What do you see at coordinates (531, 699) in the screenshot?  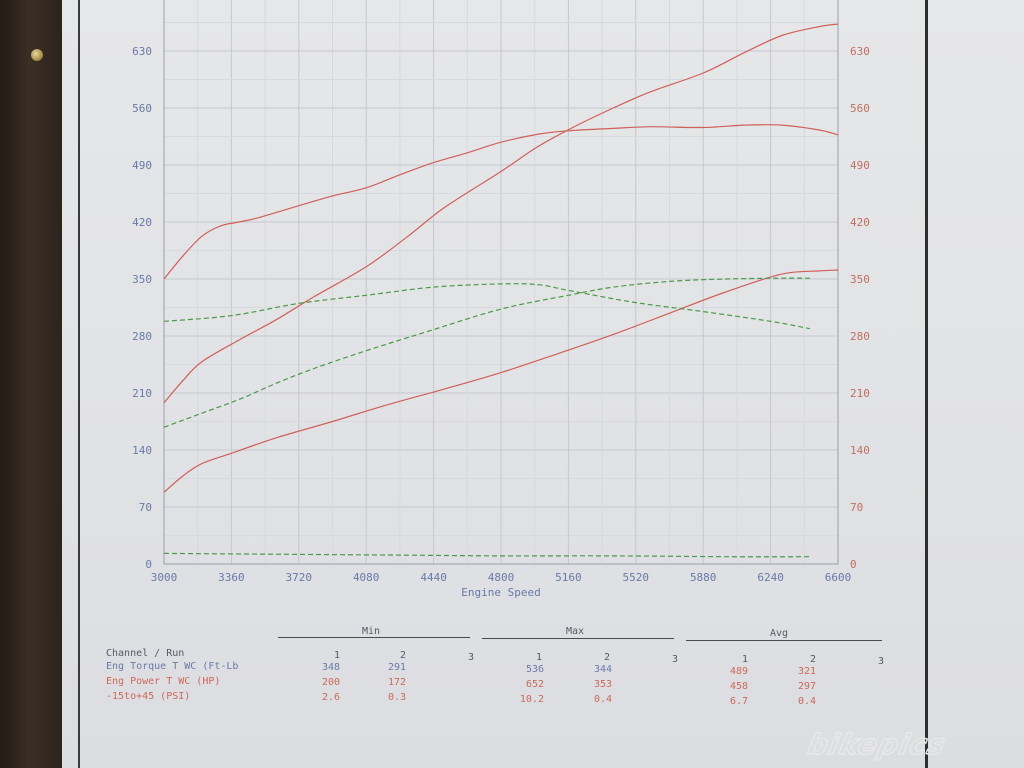 I see `cell-boost-max-1: 10.2` at bounding box center [531, 699].